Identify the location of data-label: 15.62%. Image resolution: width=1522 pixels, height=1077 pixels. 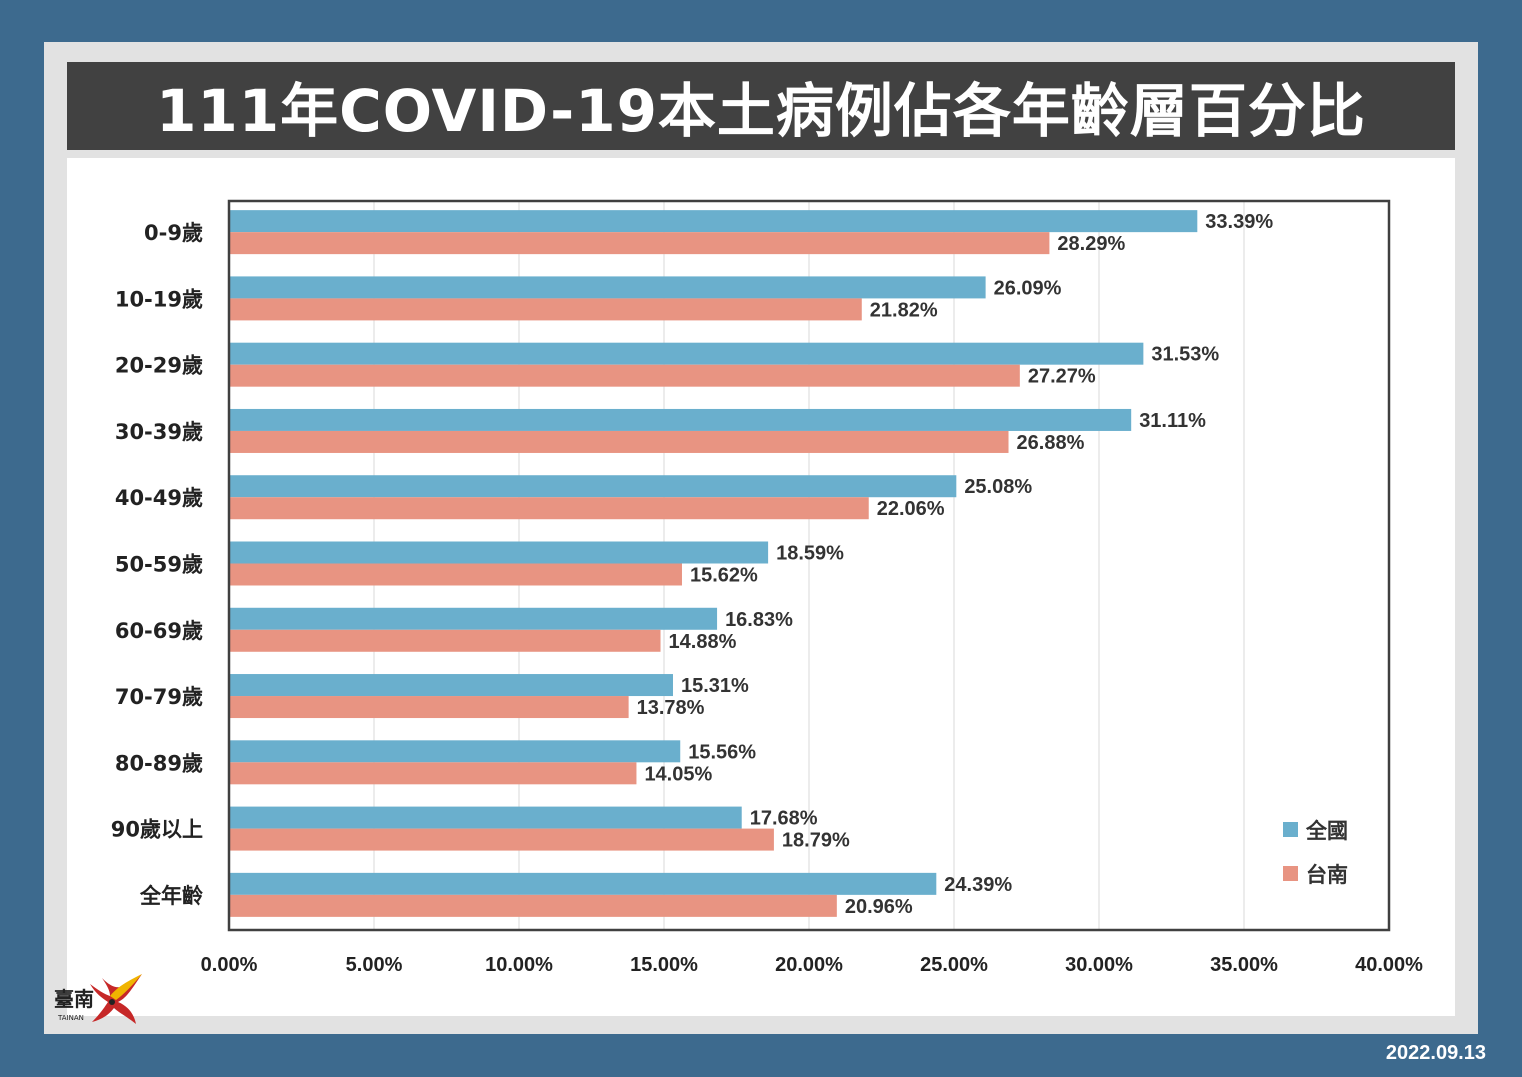
(724, 576).